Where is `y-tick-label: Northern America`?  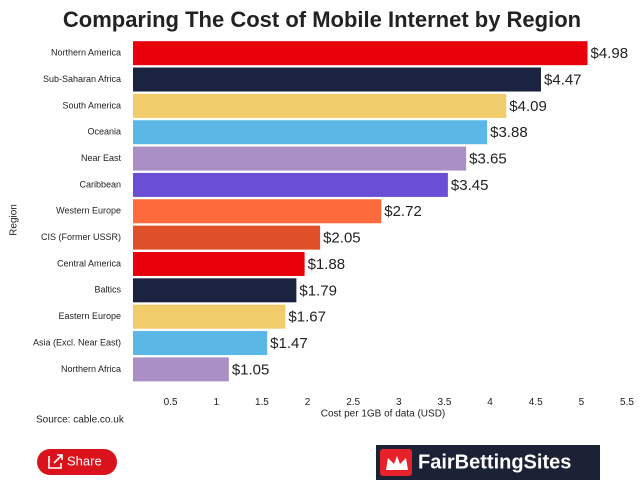
y-tick-label: Northern America is located at coordinates (86, 53).